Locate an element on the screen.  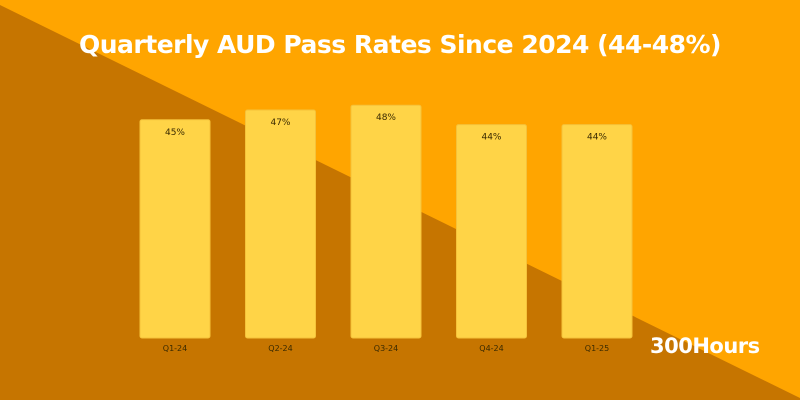
x-tick-label: Q1-24 is located at coordinates (175, 348).